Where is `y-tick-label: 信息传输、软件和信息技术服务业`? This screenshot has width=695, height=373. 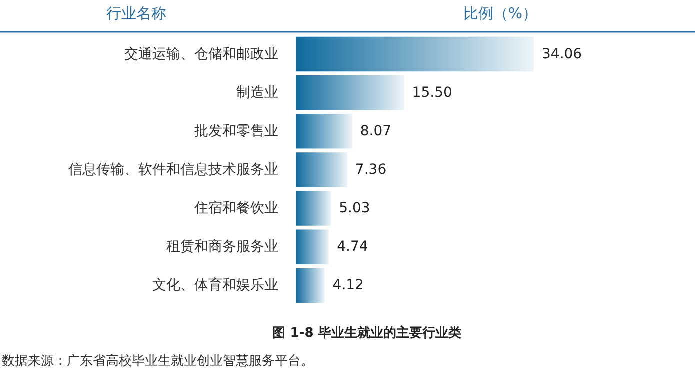 y-tick-label: 信息传输、软件和信息技术服务业 is located at coordinates (173, 170).